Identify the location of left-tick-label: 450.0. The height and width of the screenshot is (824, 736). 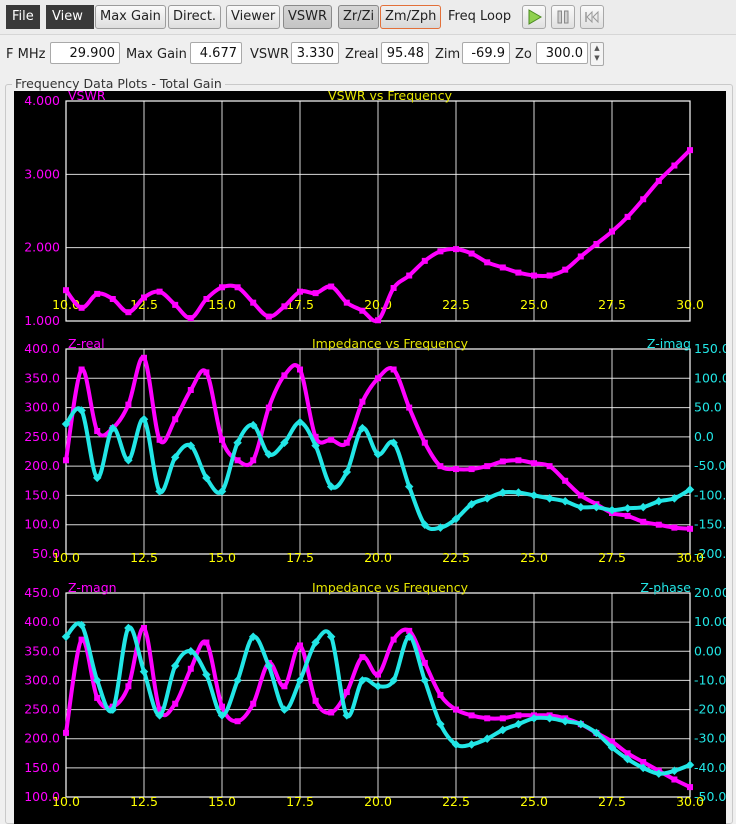
(42, 592).